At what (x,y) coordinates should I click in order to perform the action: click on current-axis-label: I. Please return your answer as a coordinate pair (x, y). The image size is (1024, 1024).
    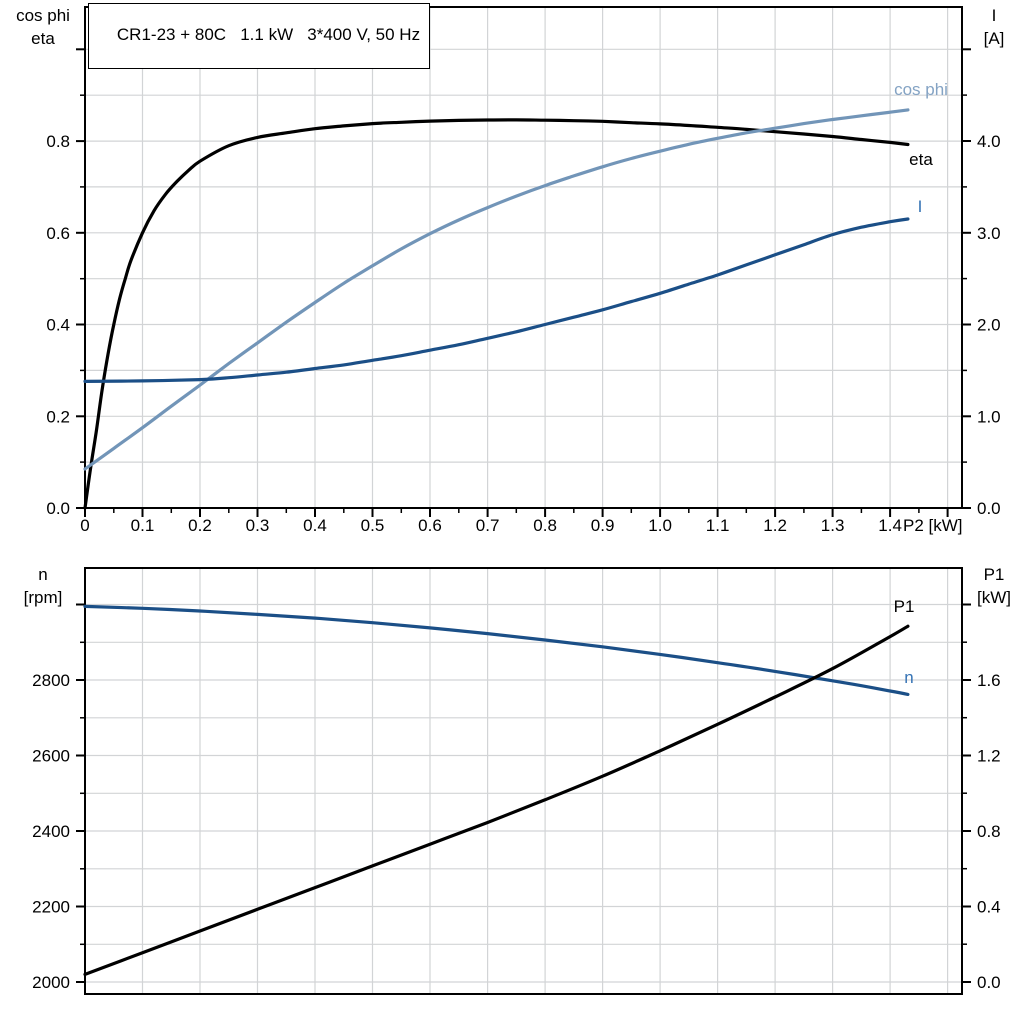
    Looking at the image, I should click on (994, 15).